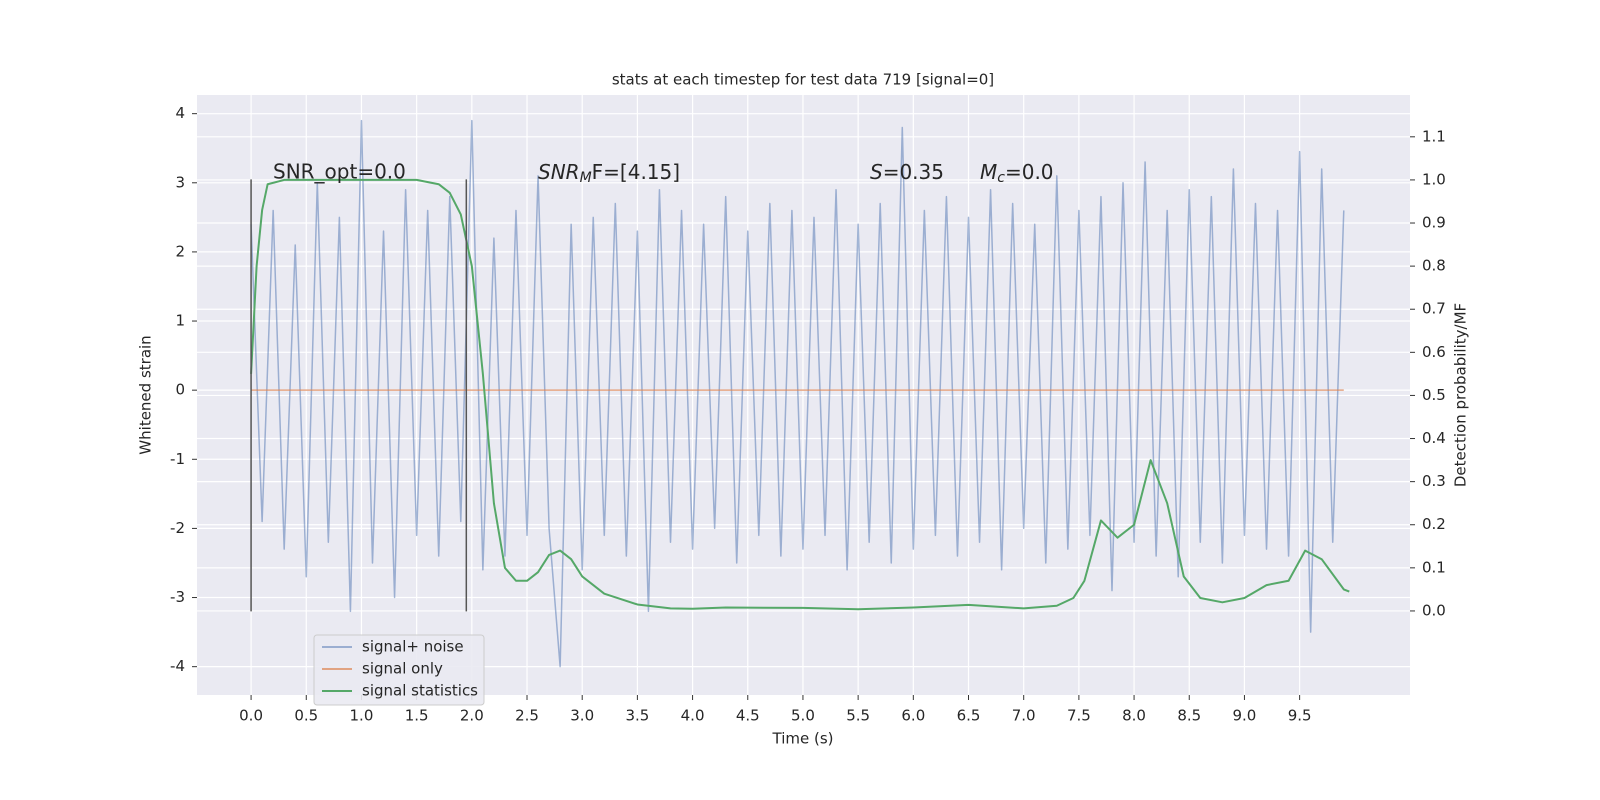  I want to click on x-tick-label: 8.0, so click(1134, 716).